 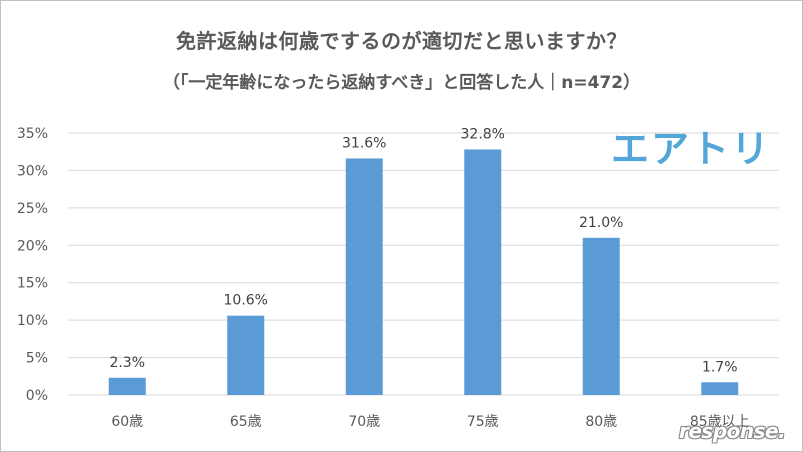 I want to click on x-tick-label: 60歳, so click(x=127, y=422).